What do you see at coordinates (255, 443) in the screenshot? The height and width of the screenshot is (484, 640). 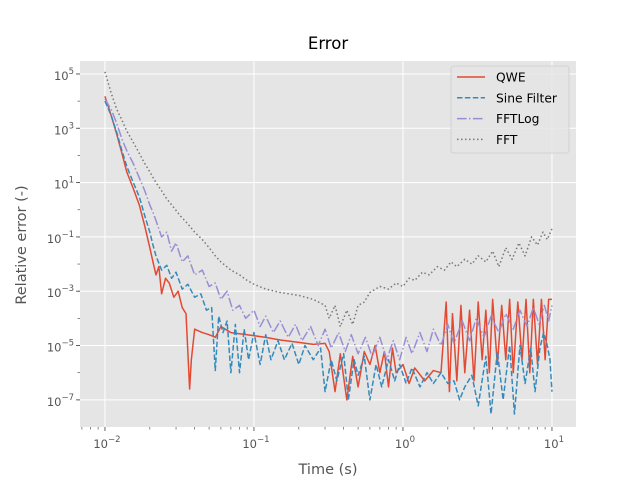 I see `x-tick-label: 10⁻¹` at bounding box center [255, 443].